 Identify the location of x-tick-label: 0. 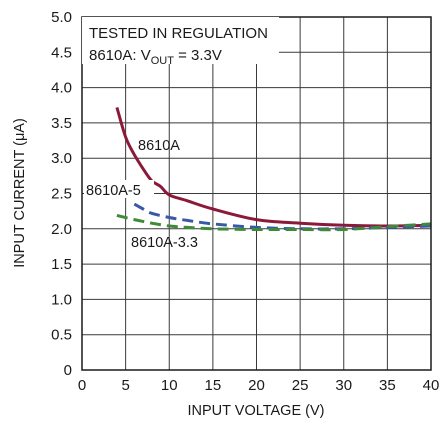
(82, 385).